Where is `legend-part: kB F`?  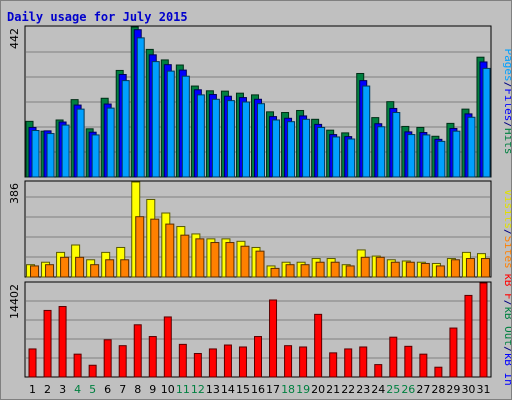 legend-part: kB F is located at coordinates (506, 286).